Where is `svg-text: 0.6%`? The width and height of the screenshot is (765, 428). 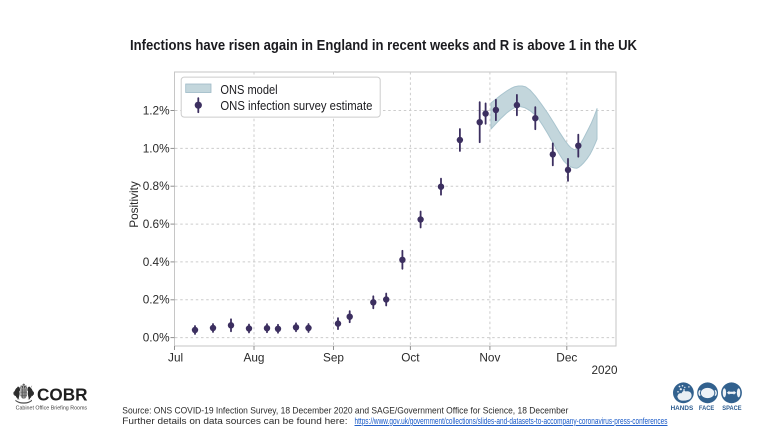
svg-text: 0.6% is located at coordinates (156, 224).